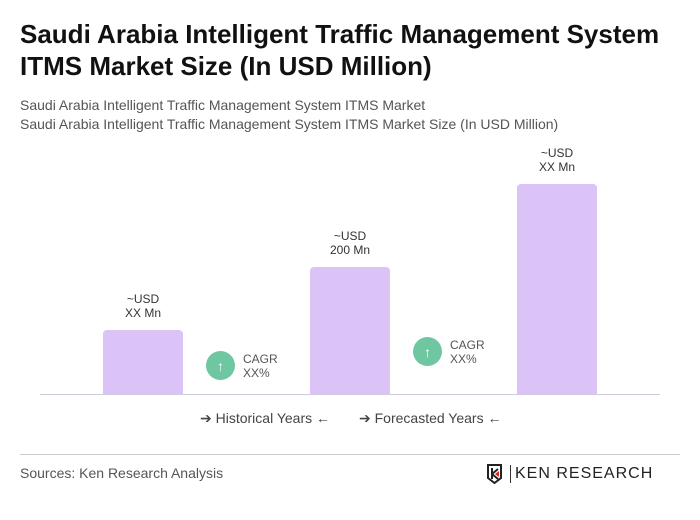 Image resolution: width=700 pixels, height=520 pixels. Describe the element at coordinates (581, 474) in the screenshot. I see `logo-text: KEN RESEARCH` at that location.